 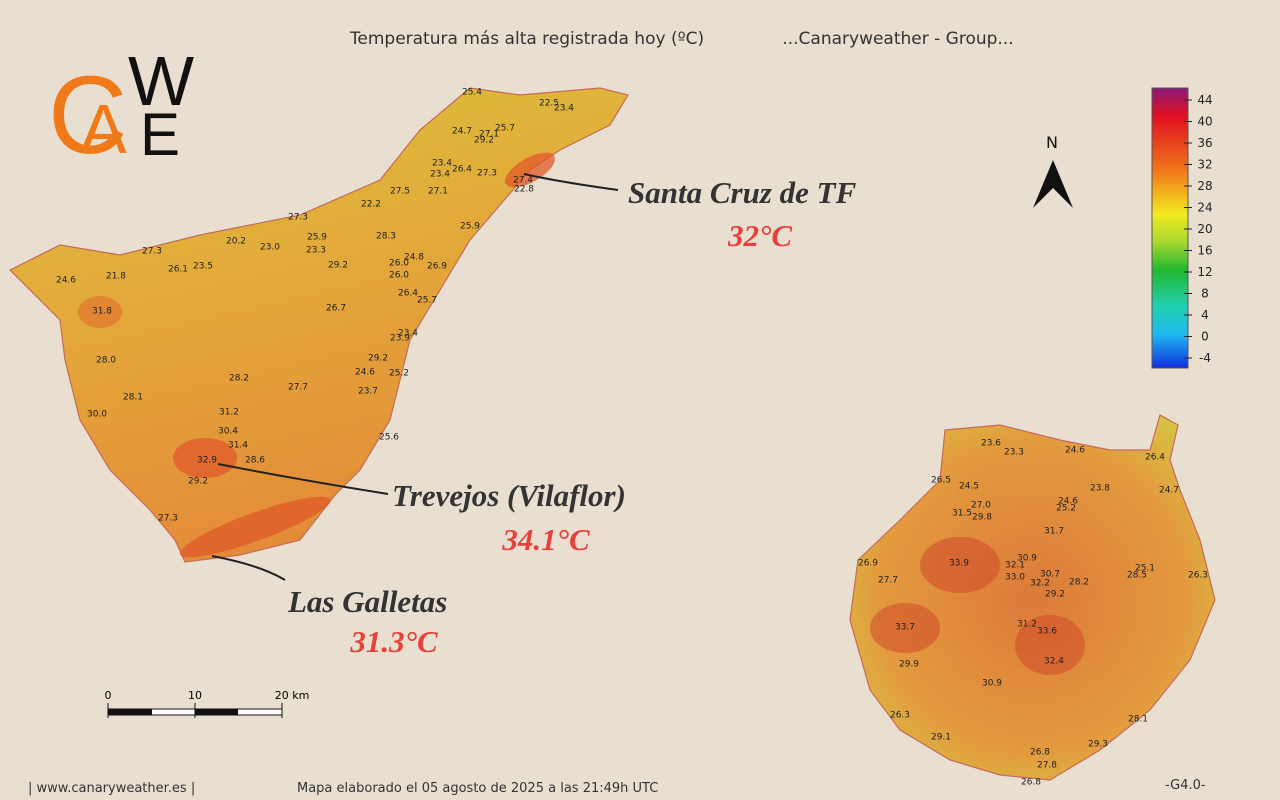 I want to click on legend-tick-label: 4, so click(x=1205, y=315).